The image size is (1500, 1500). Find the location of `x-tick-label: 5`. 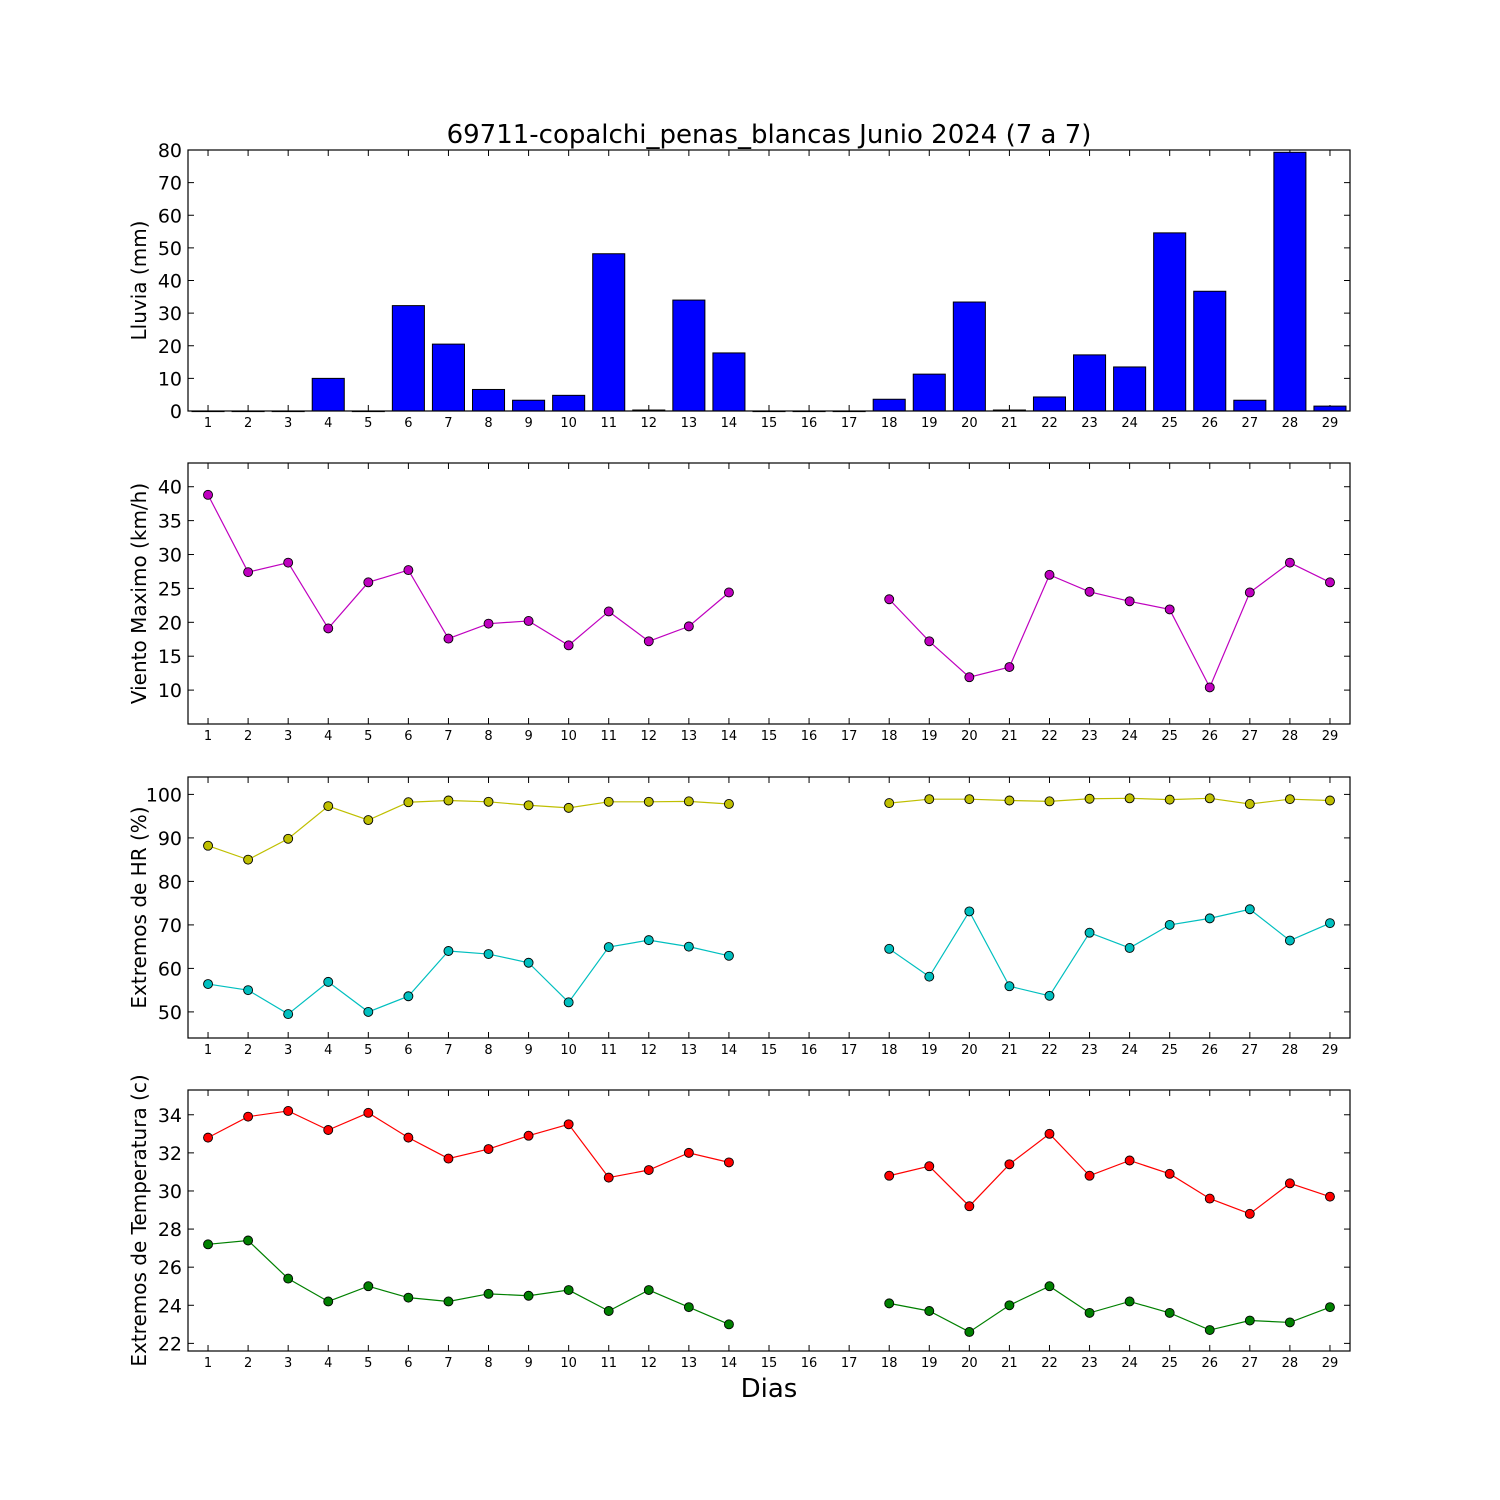

x-tick-label: 5 is located at coordinates (368, 1050).